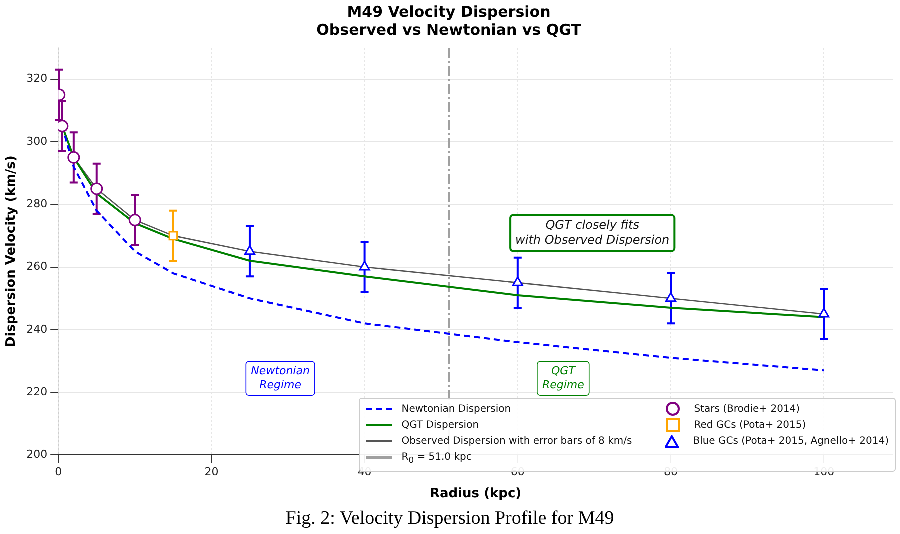 The height and width of the screenshot is (534, 900). Describe the element at coordinates (37, 141) in the screenshot. I see `y-tick-label: 300` at that location.